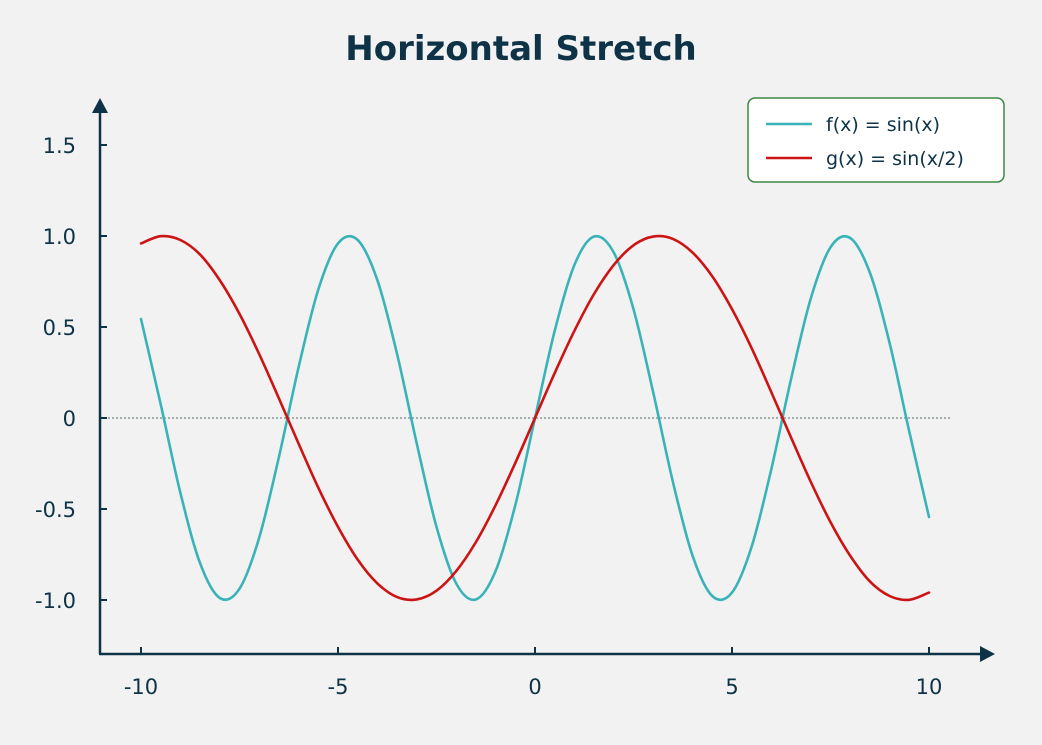  Describe the element at coordinates (59, 328) in the screenshot. I see `y-tick-label: 0.5` at that location.